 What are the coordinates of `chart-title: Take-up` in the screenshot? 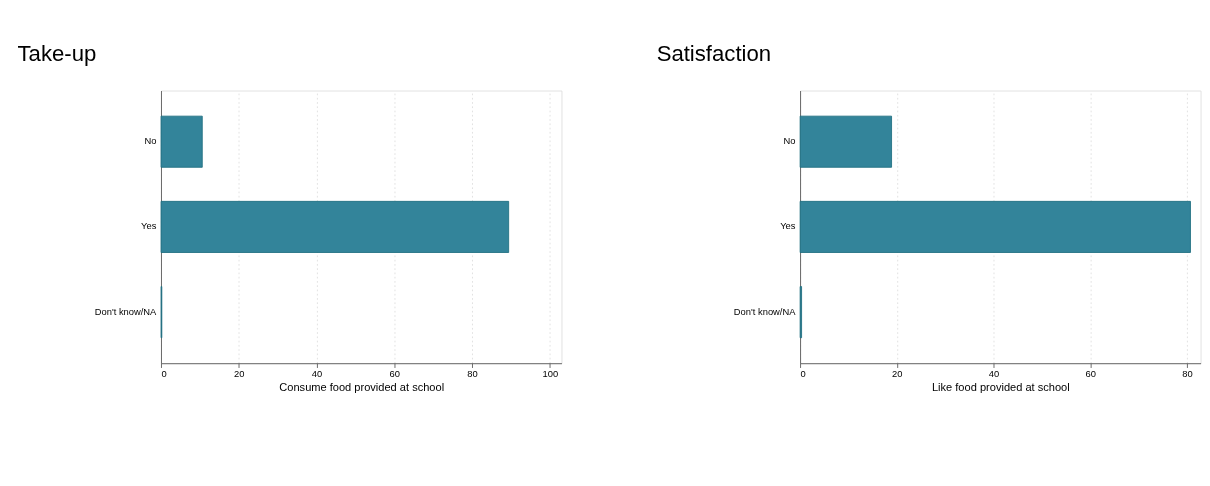 It's located at (57, 53).